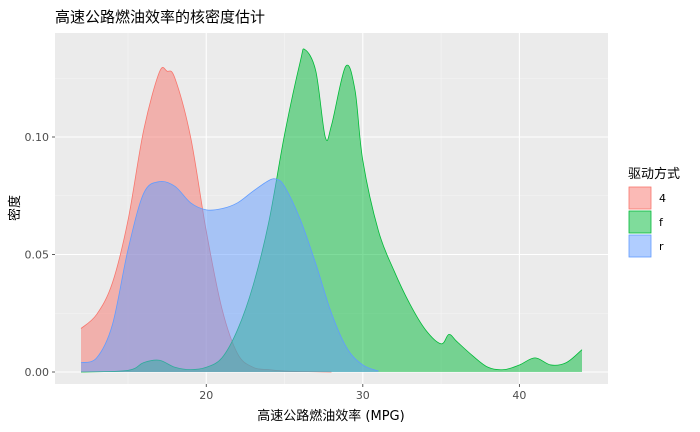 Image resolution: width=700 pixels, height=432 pixels. Describe the element at coordinates (160, 17) in the screenshot. I see `chart-title: 高速公路燃油效率的核密度估计` at that location.